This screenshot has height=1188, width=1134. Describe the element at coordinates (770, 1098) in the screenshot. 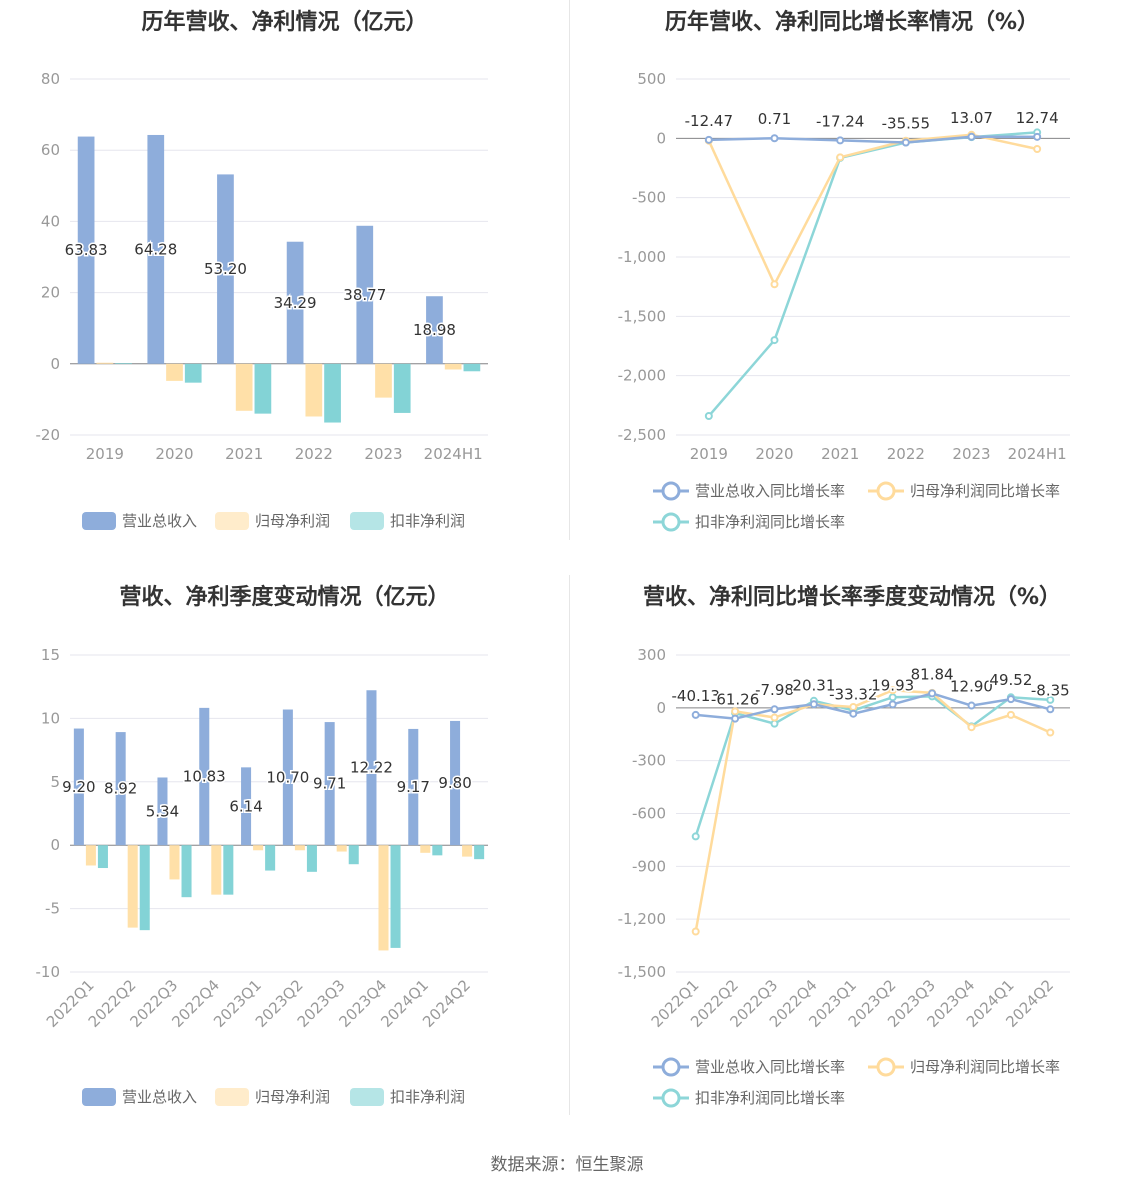

I see `legend-label: 扣非净利润同比增长率` at that location.